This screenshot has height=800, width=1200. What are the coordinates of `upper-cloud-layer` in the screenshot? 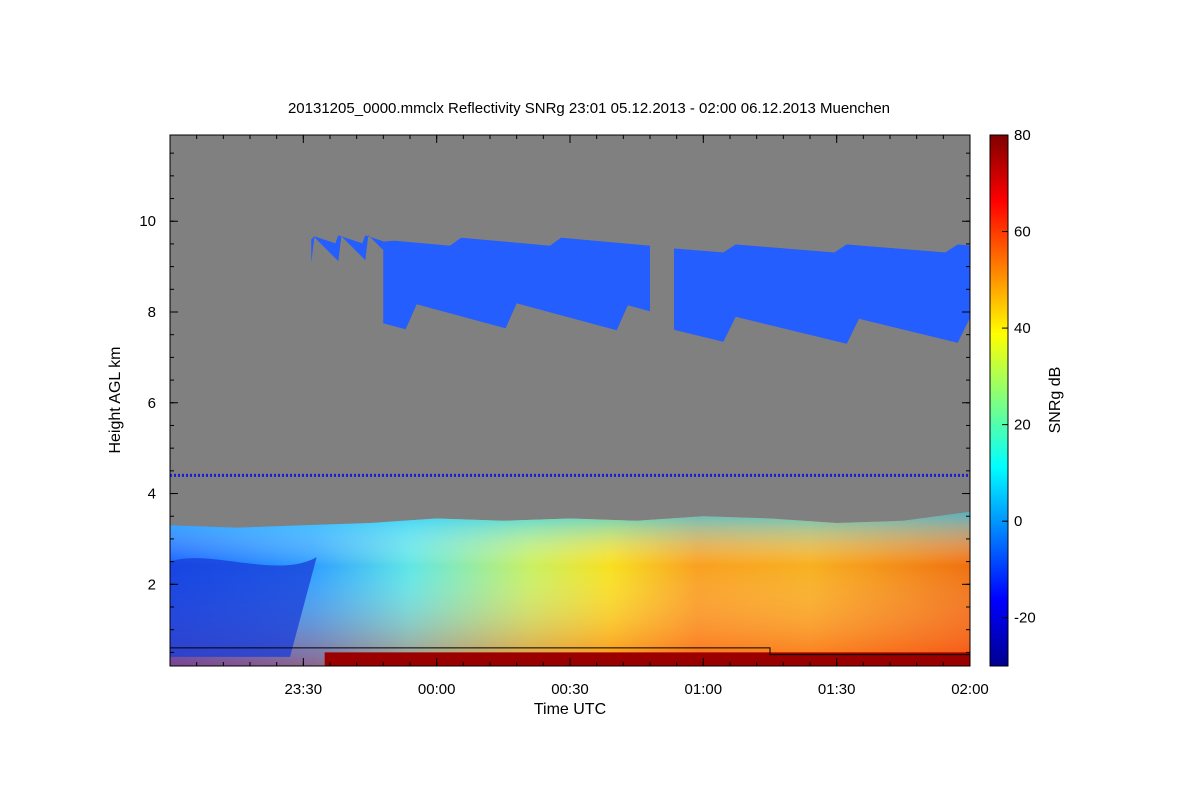 It's located at (640, 289).